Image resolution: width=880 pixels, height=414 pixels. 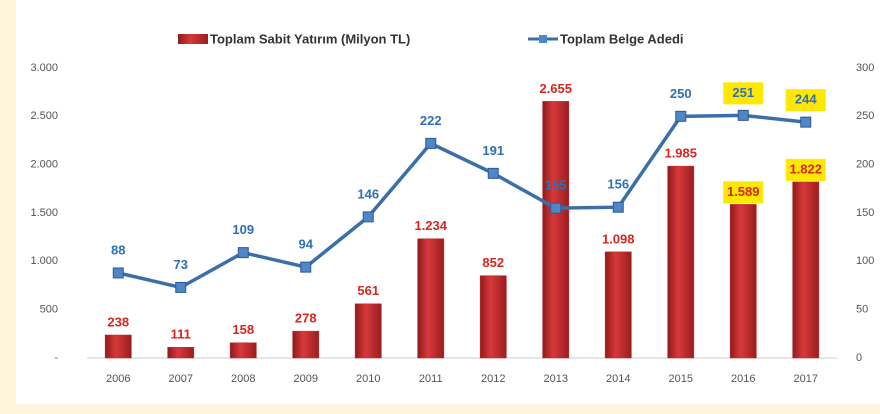 What do you see at coordinates (44, 261) in the screenshot?
I see `y-tick-label: 1.000` at bounding box center [44, 261].